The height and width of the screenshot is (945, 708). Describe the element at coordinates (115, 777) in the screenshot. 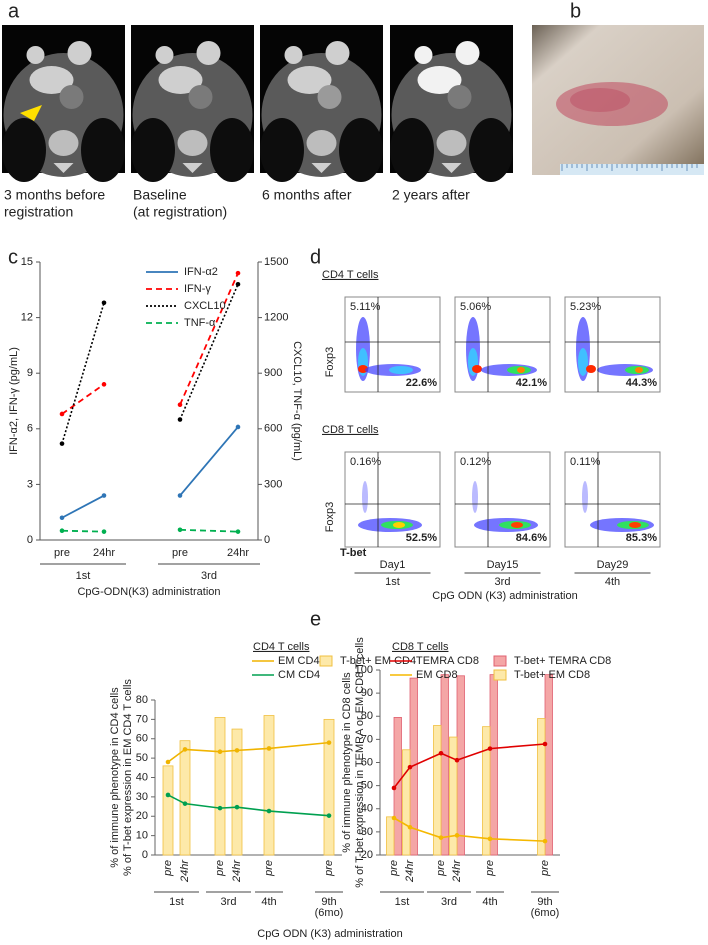

I see `y-axis-label: % of immune phenotype in CD4 cells` at that location.